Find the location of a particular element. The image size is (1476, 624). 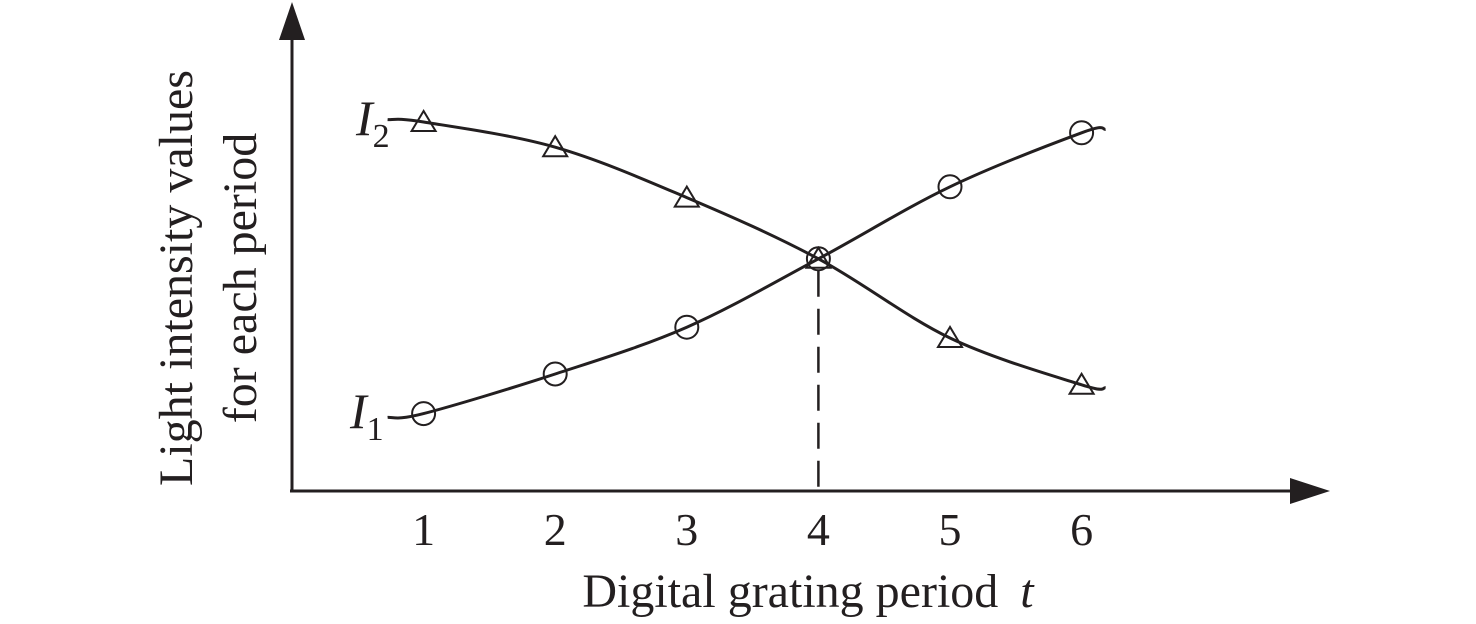

series-label-i2-name: I is located at coordinates (365, 118).